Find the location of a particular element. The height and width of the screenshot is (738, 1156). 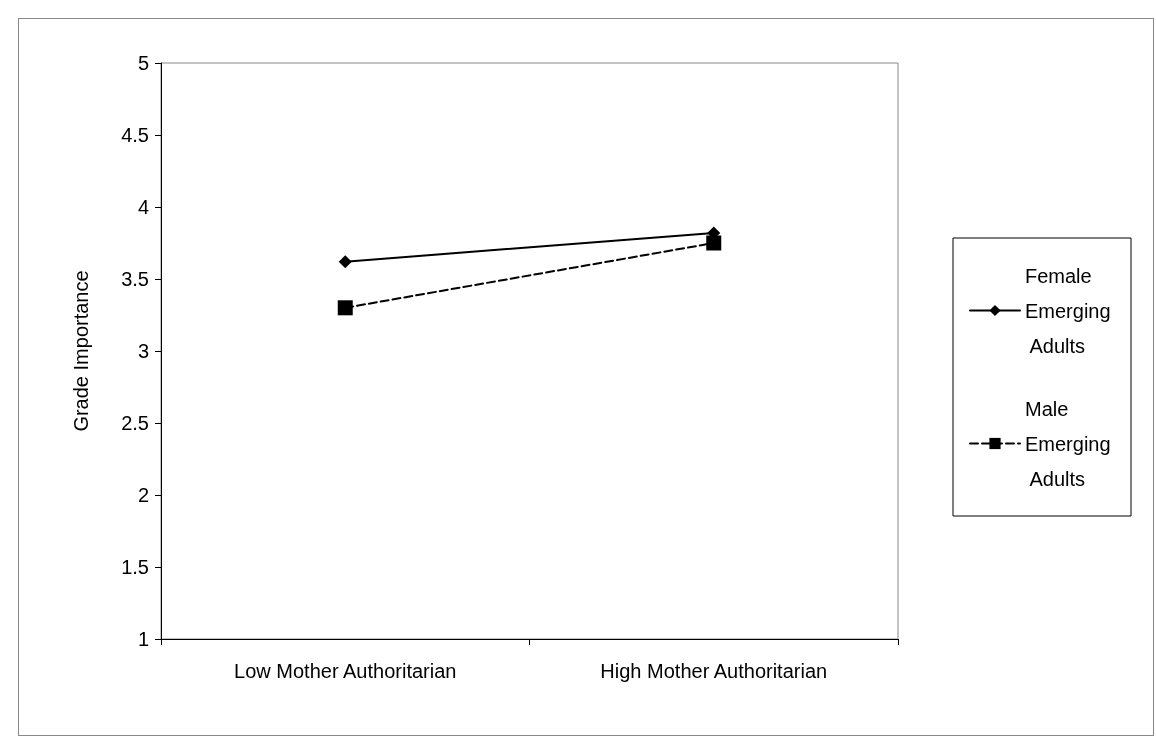

y-tick-label: 1.5 is located at coordinates (135, 567).